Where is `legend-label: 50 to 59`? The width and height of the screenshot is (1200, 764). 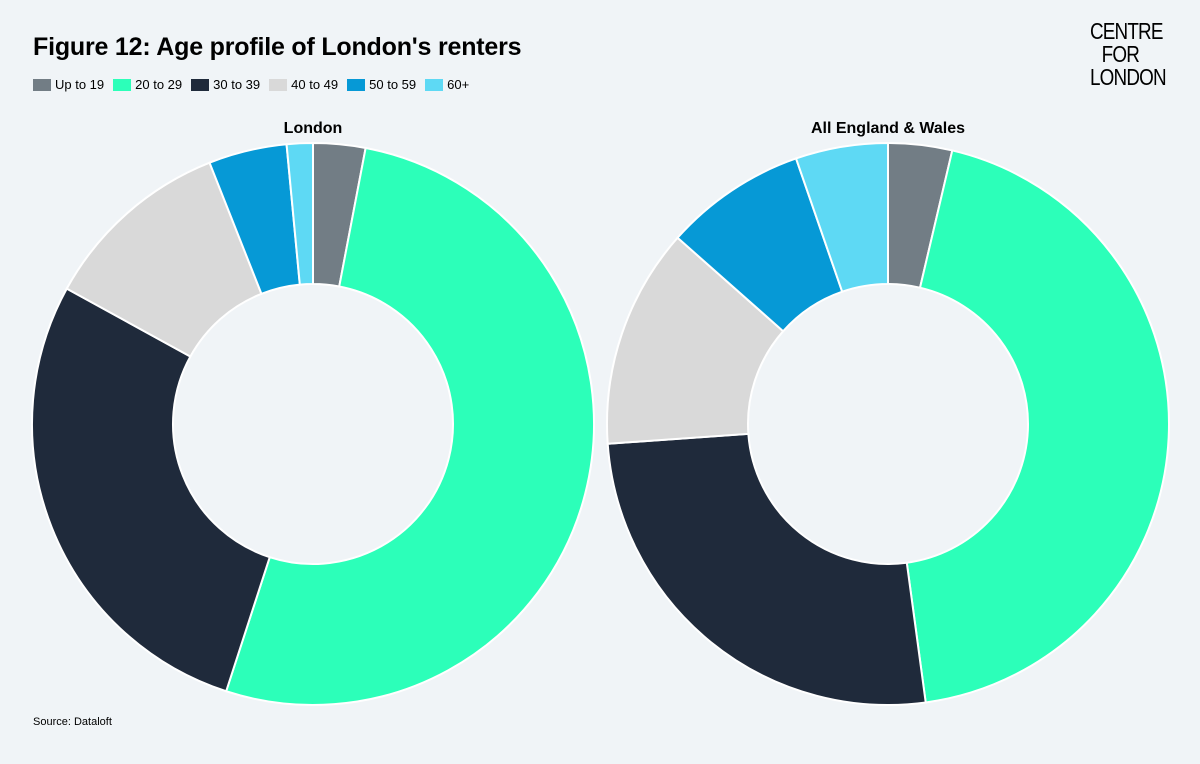 legend-label: 50 to 59 is located at coordinates (393, 84).